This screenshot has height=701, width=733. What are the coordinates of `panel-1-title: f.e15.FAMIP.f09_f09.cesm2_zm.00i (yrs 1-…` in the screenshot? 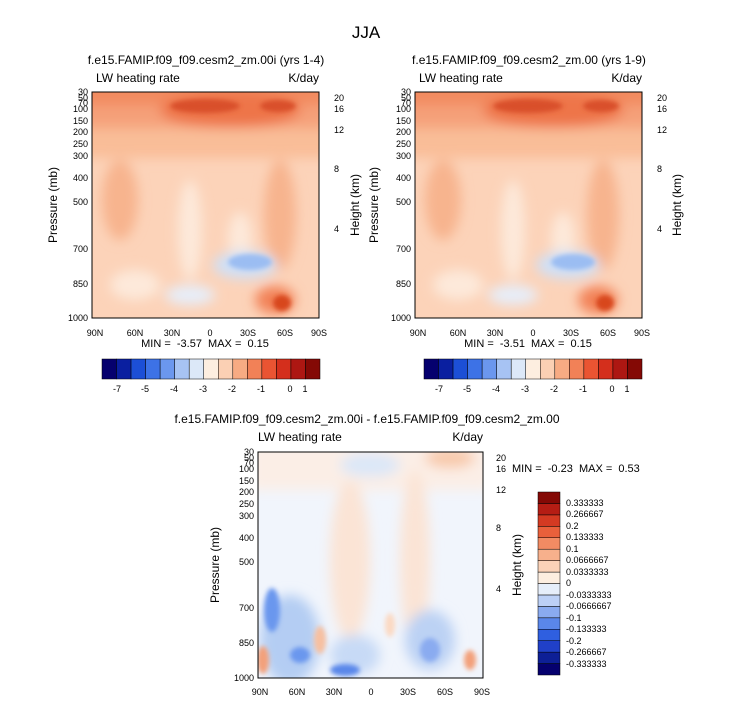 It's located at (206, 60).